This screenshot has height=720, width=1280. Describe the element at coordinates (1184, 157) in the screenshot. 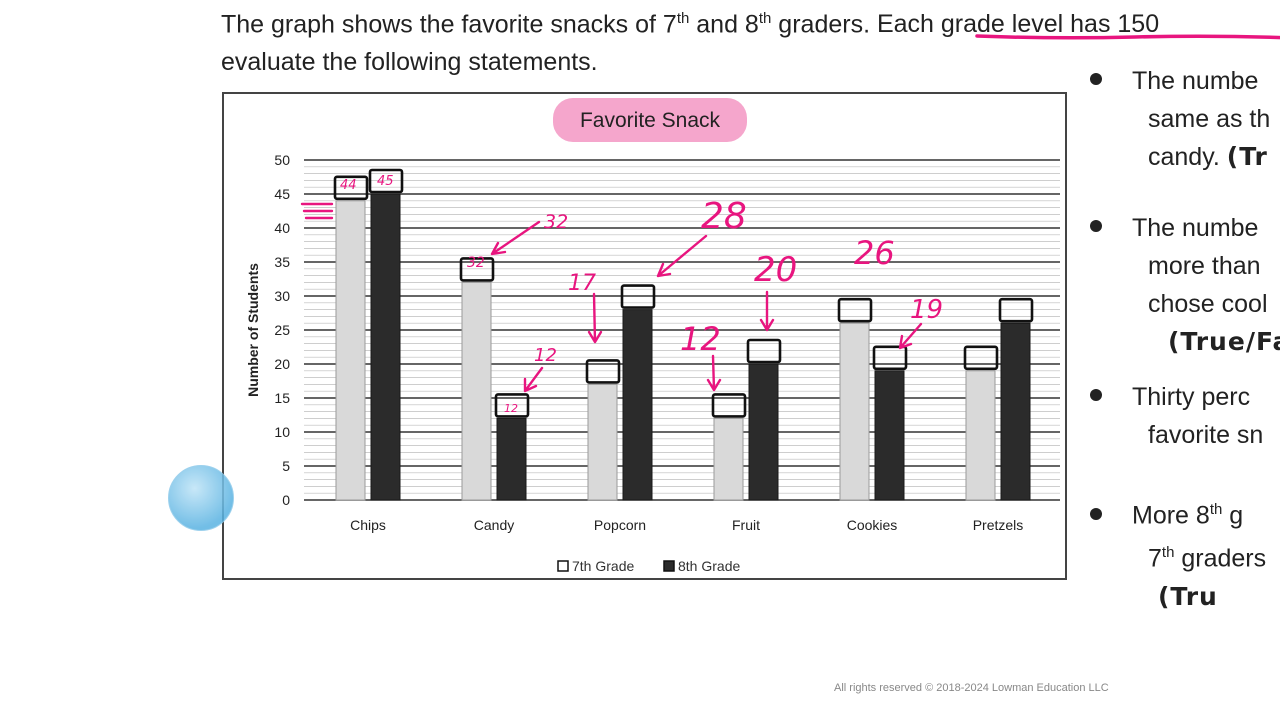

I see `statement-1-line-3-text: candy.` at that location.